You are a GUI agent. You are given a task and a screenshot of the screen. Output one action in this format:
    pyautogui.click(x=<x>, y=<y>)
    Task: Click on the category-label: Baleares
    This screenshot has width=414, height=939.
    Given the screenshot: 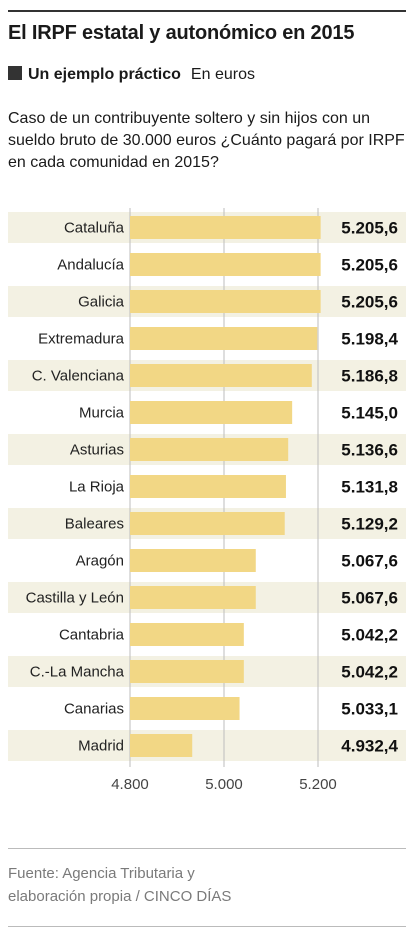 What is the action you would take?
    pyautogui.click(x=94, y=524)
    